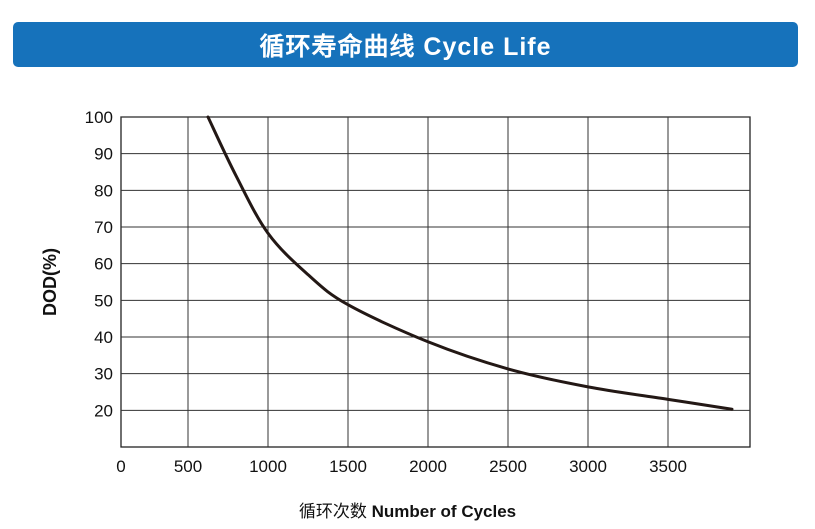 This screenshot has height=529, width=815. What do you see at coordinates (444, 511) in the screenshot?
I see `x-axis-label-en: Number of Cycles` at bounding box center [444, 511].